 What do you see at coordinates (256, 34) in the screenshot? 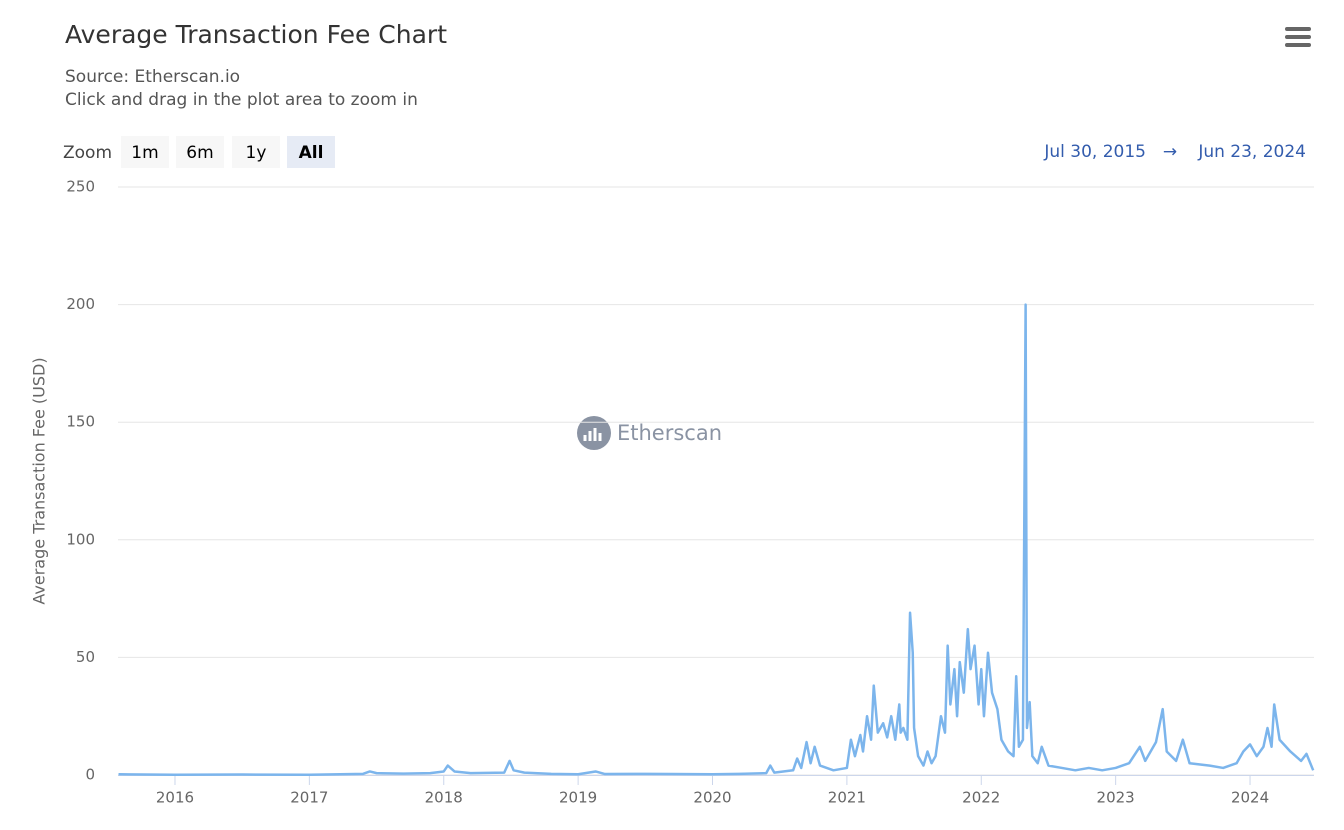
I see `chart-title: Average Transaction Fee Chart` at bounding box center [256, 34].